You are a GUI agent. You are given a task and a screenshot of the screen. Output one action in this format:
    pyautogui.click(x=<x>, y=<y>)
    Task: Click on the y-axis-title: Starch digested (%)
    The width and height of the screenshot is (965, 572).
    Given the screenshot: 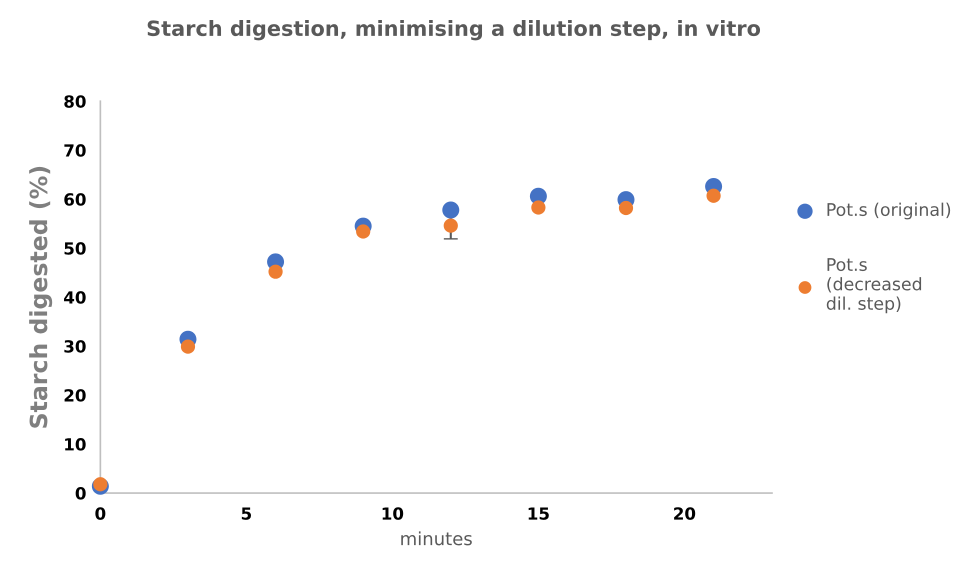 What is the action you would take?
    pyautogui.click(x=40, y=297)
    